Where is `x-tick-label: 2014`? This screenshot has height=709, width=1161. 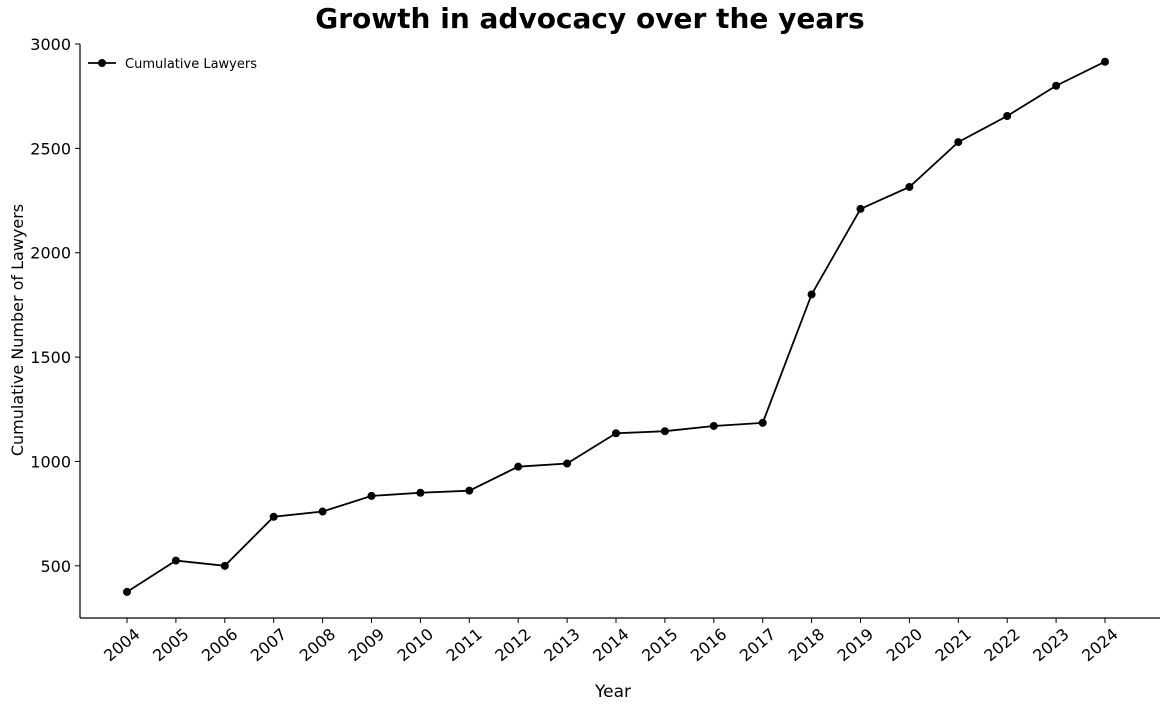 x-tick-label: 2014 is located at coordinates (610, 645).